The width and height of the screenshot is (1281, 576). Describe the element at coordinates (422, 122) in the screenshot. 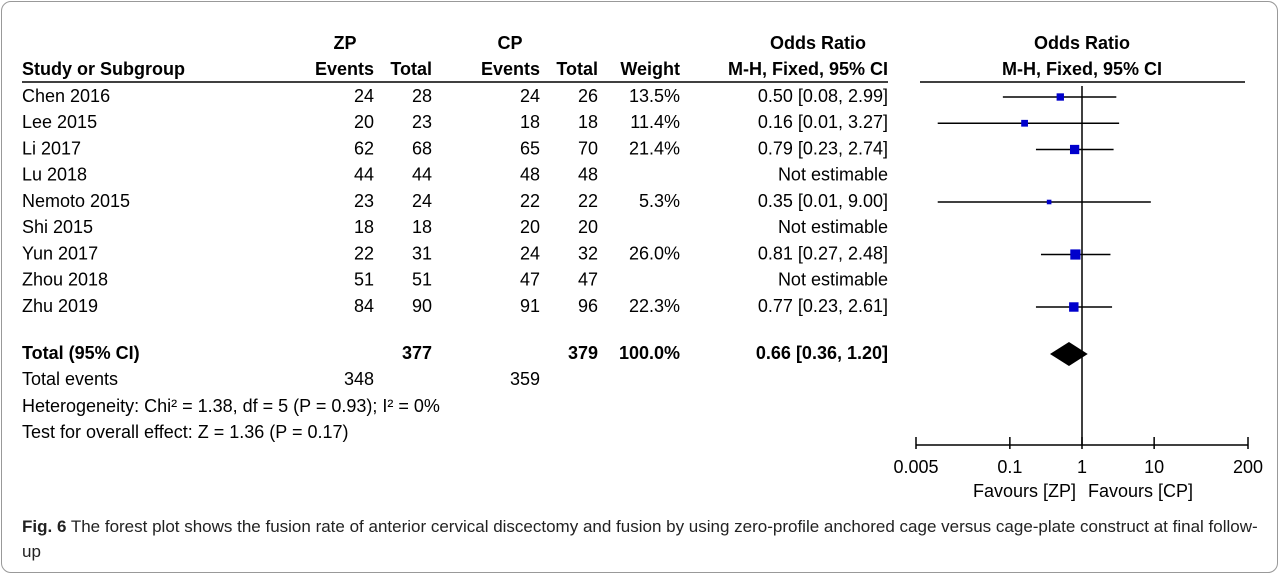

I see `zp-total: 23` at that location.